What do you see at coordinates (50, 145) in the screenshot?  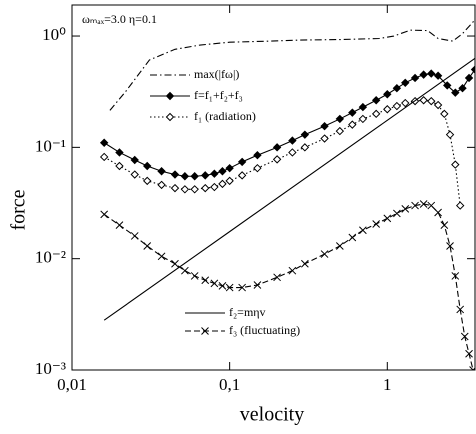 I see `y-tick-label: 10⁻¹` at bounding box center [50, 145].